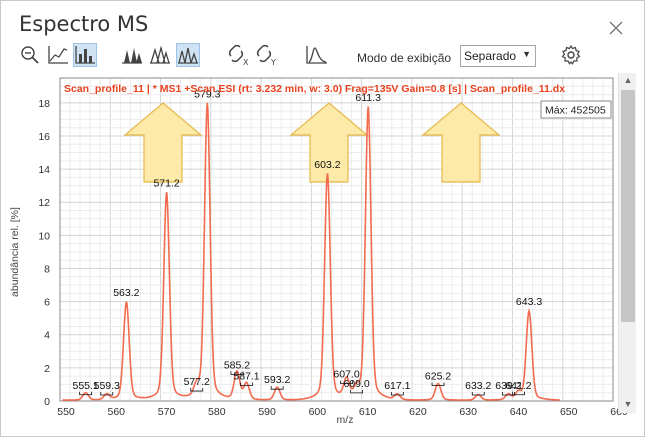  Describe the element at coordinates (44, 253) in the screenshot. I see `y-axis-ticks: 0 2 4 6 8 10 12 14 16 18` at that location.